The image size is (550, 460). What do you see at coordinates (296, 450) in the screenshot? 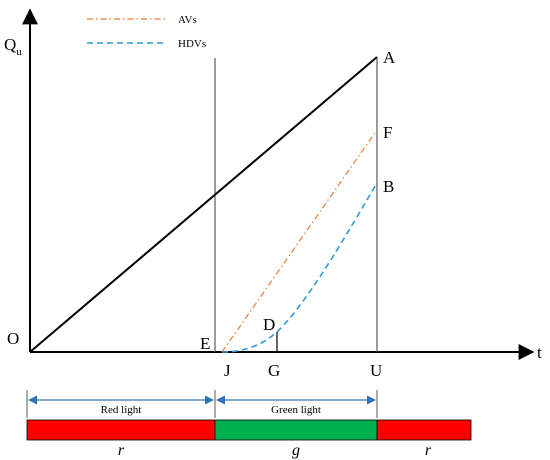
I see `green-phase-symbol: g` at bounding box center [296, 450].